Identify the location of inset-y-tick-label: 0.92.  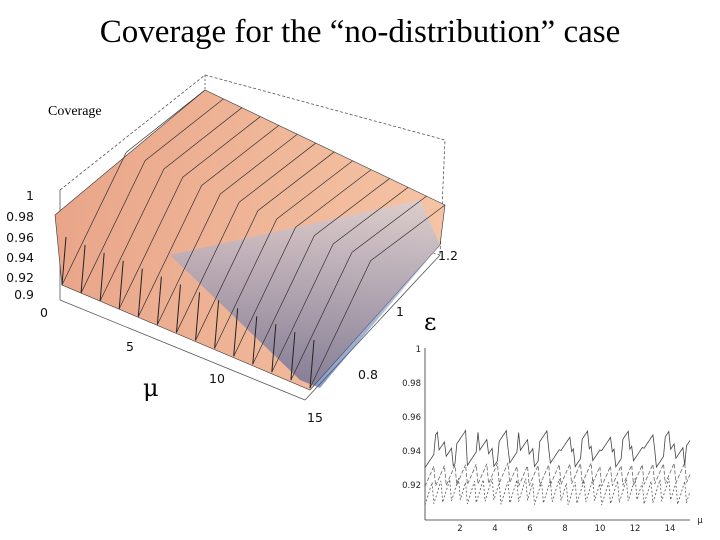
(411, 486).